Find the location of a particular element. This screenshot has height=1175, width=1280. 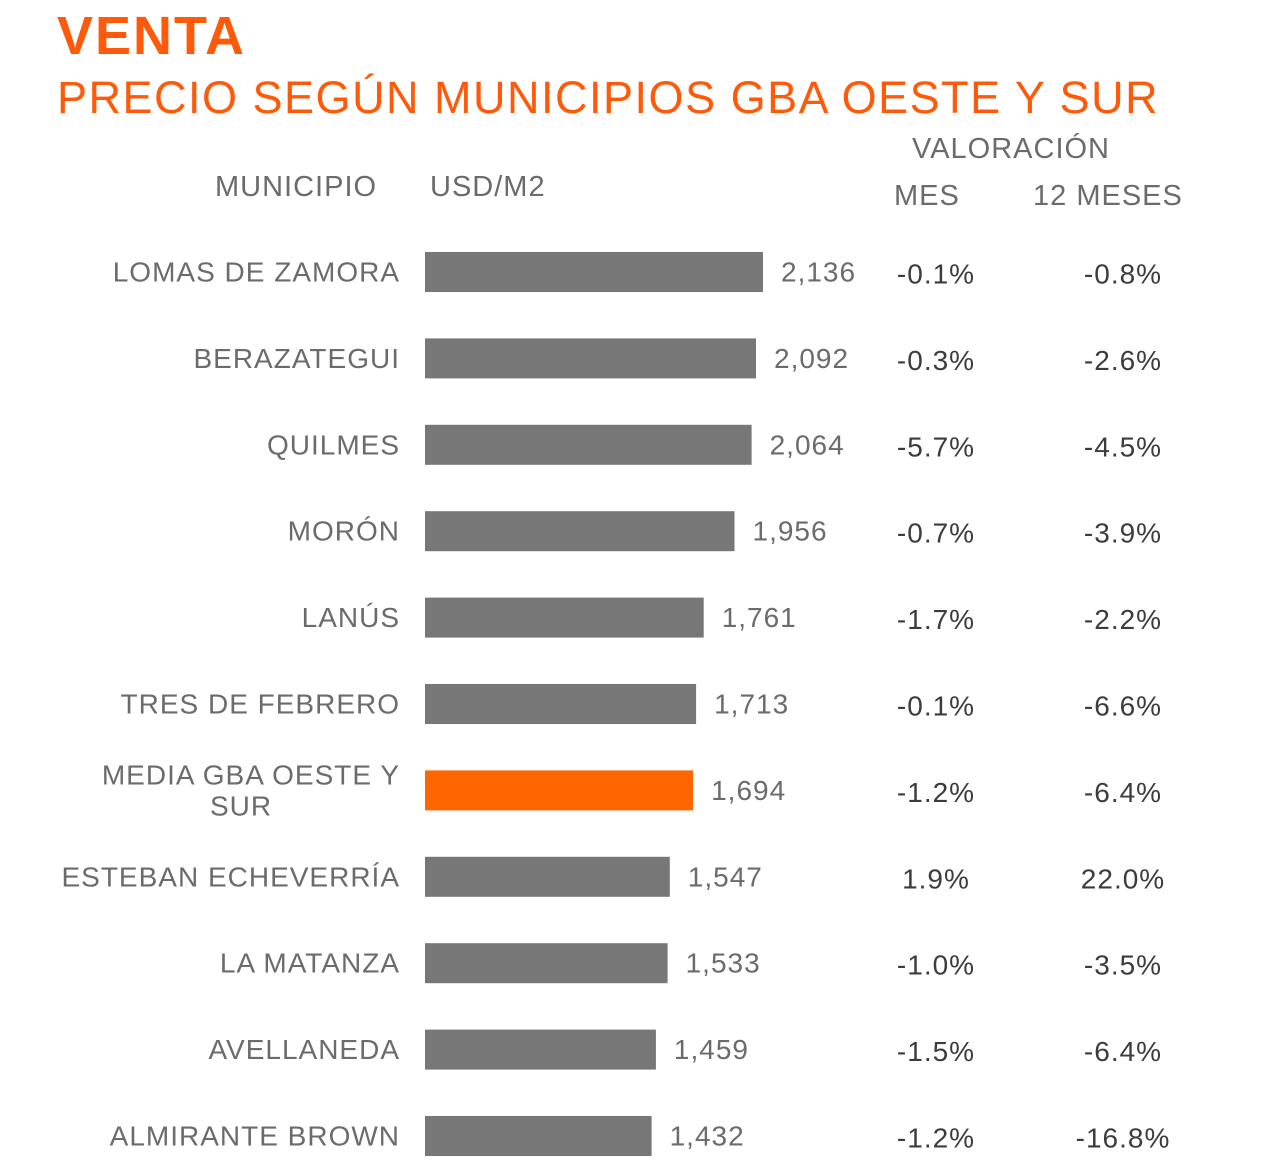

category-label: LOMAS DE ZAMORA is located at coordinates (256, 272).